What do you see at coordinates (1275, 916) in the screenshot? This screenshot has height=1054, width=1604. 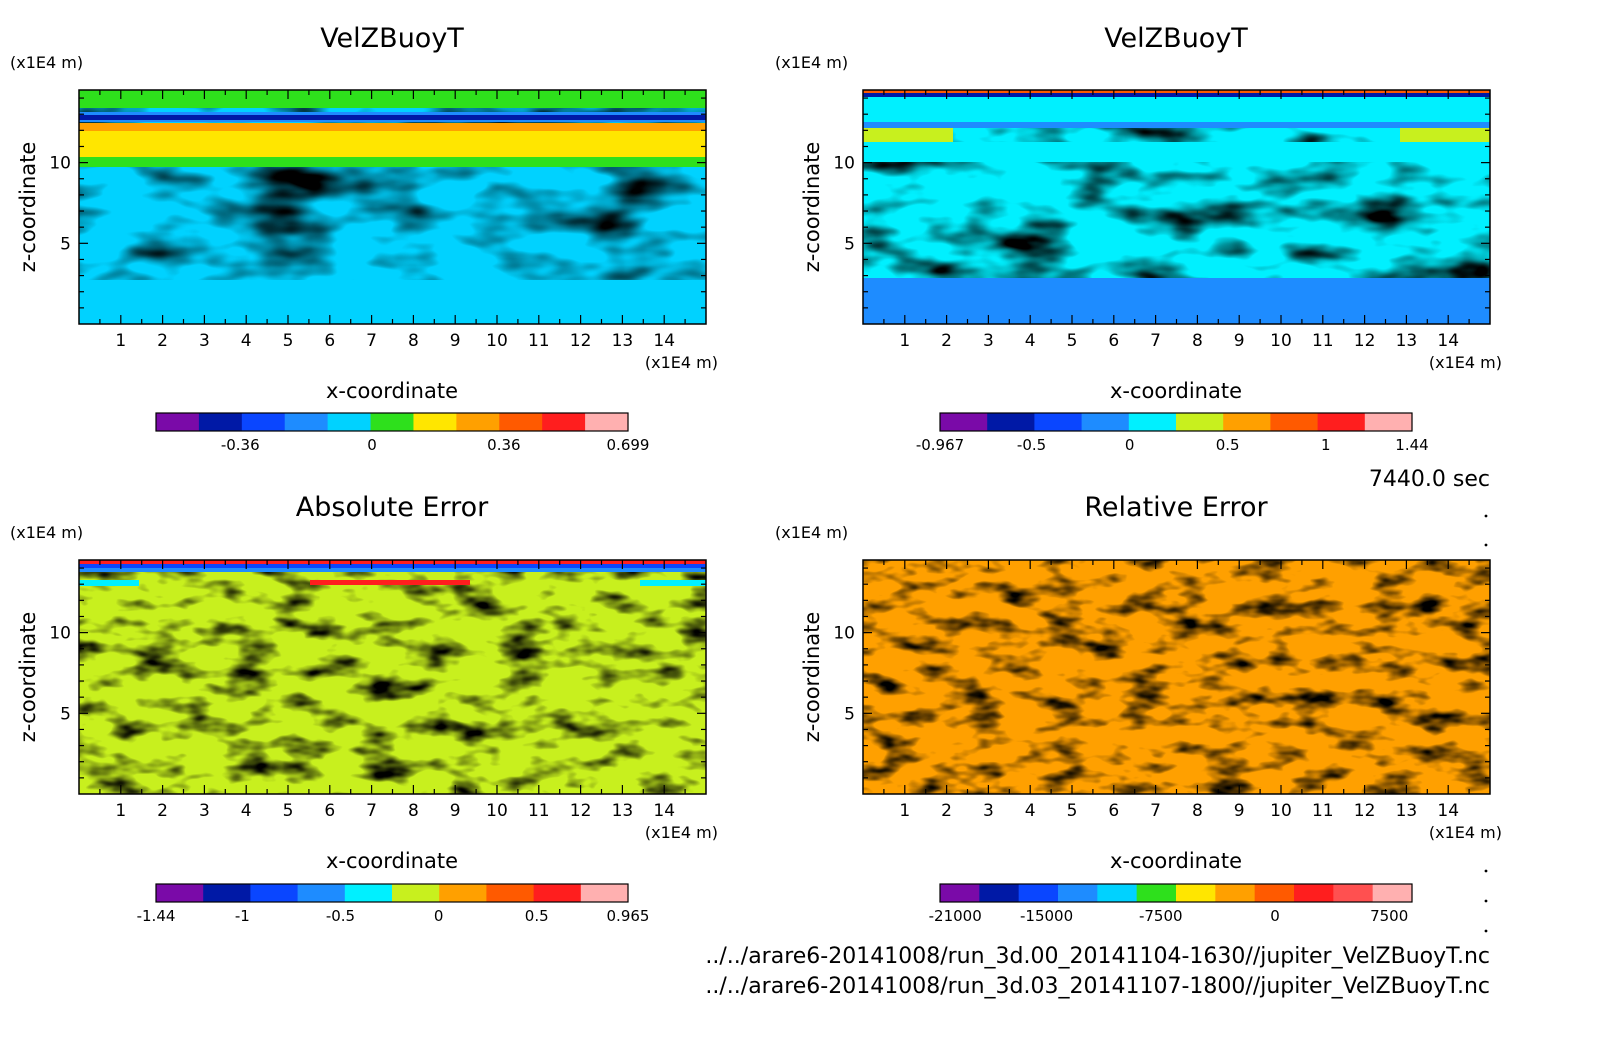 I see `colorbar-tick-label: 0` at bounding box center [1275, 916].